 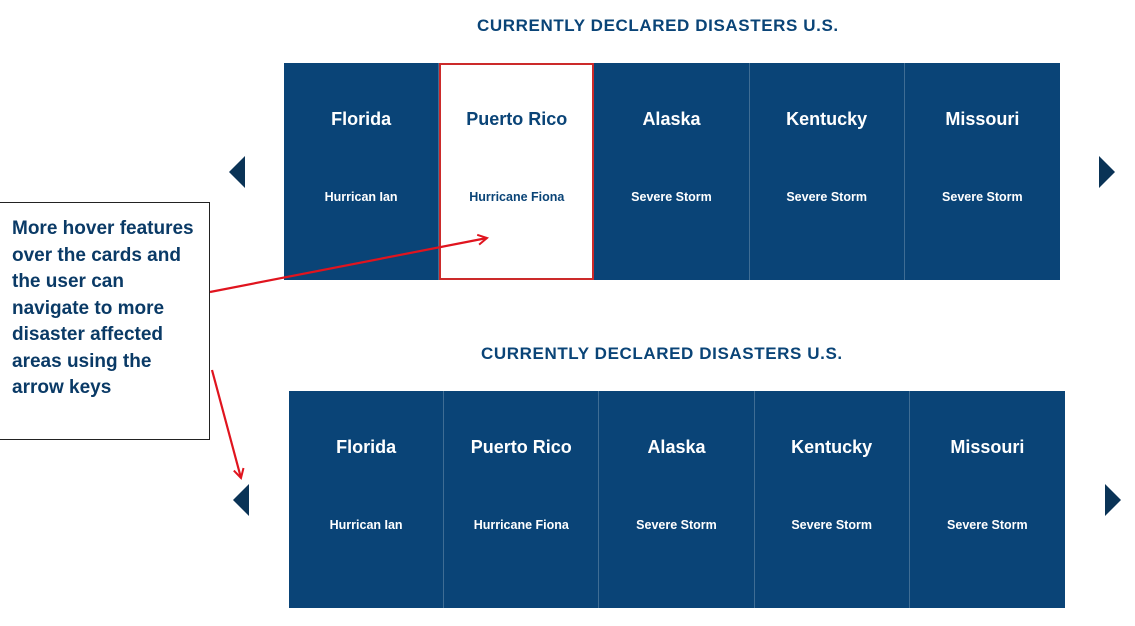 What do you see at coordinates (1113, 500) in the screenshot?
I see `next-arrow-bottom` at bounding box center [1113, 500].